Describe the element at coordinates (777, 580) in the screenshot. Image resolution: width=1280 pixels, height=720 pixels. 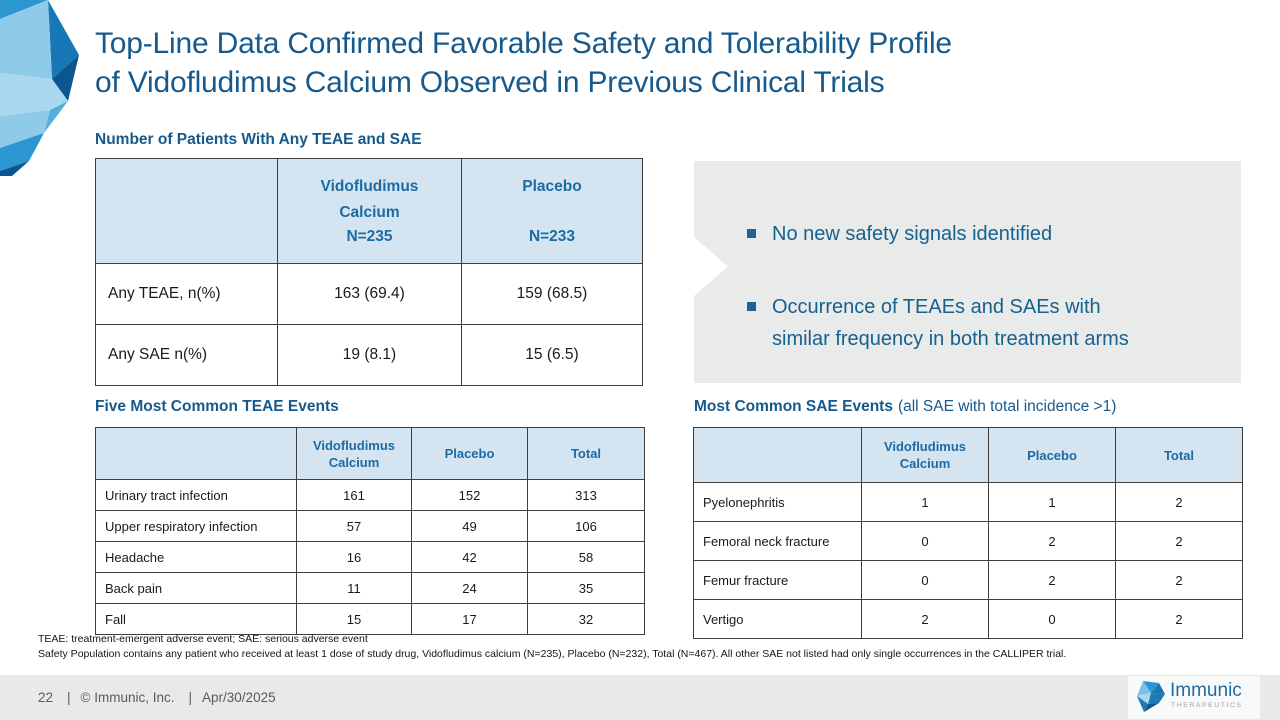
I see `row-label: Femur fracture` at that location.